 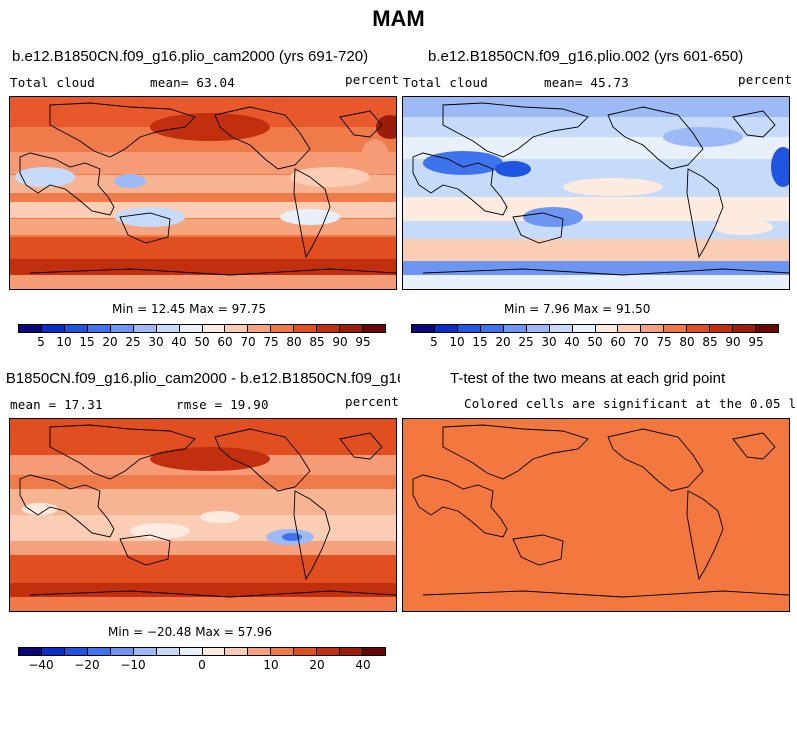 I want to click on figure-title: MAM, so click(x=398, y=18).